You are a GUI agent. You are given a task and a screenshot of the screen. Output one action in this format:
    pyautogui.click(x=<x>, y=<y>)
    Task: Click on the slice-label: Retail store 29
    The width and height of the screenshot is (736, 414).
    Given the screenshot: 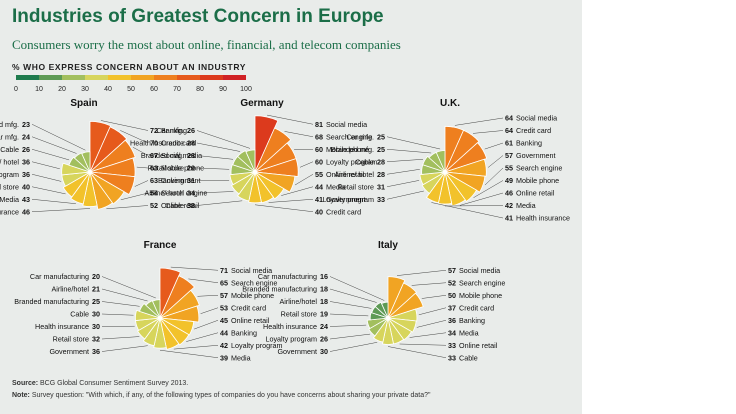 What is the action you would take?
    pyautogui.click(x=171, y=168)
    